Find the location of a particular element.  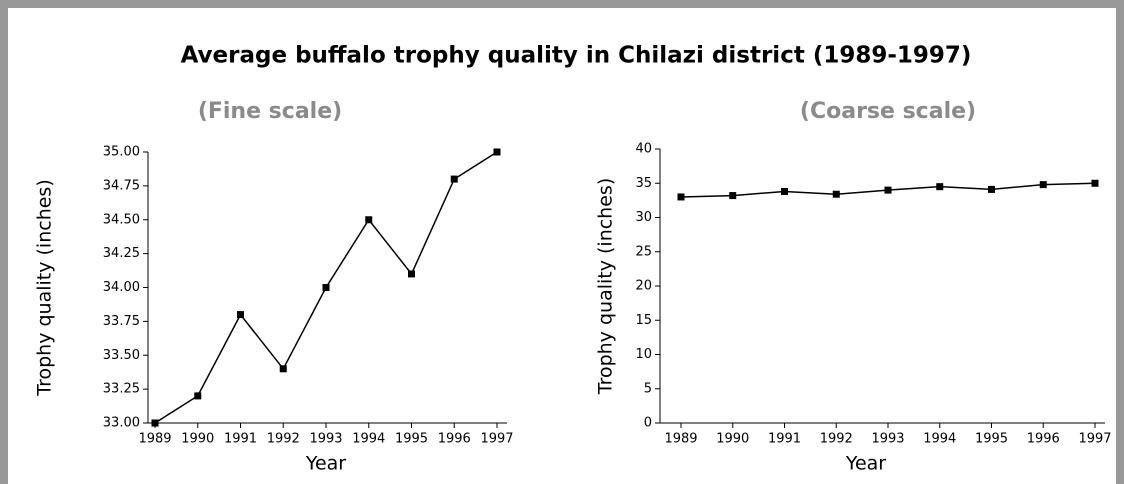

y-tick-label: 35.00 is located at coordinates (121, 152).